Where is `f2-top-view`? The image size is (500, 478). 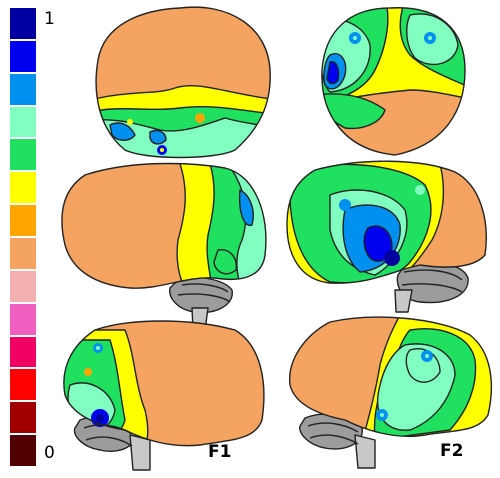 f2-top-view is located at coordinates (393, 81).